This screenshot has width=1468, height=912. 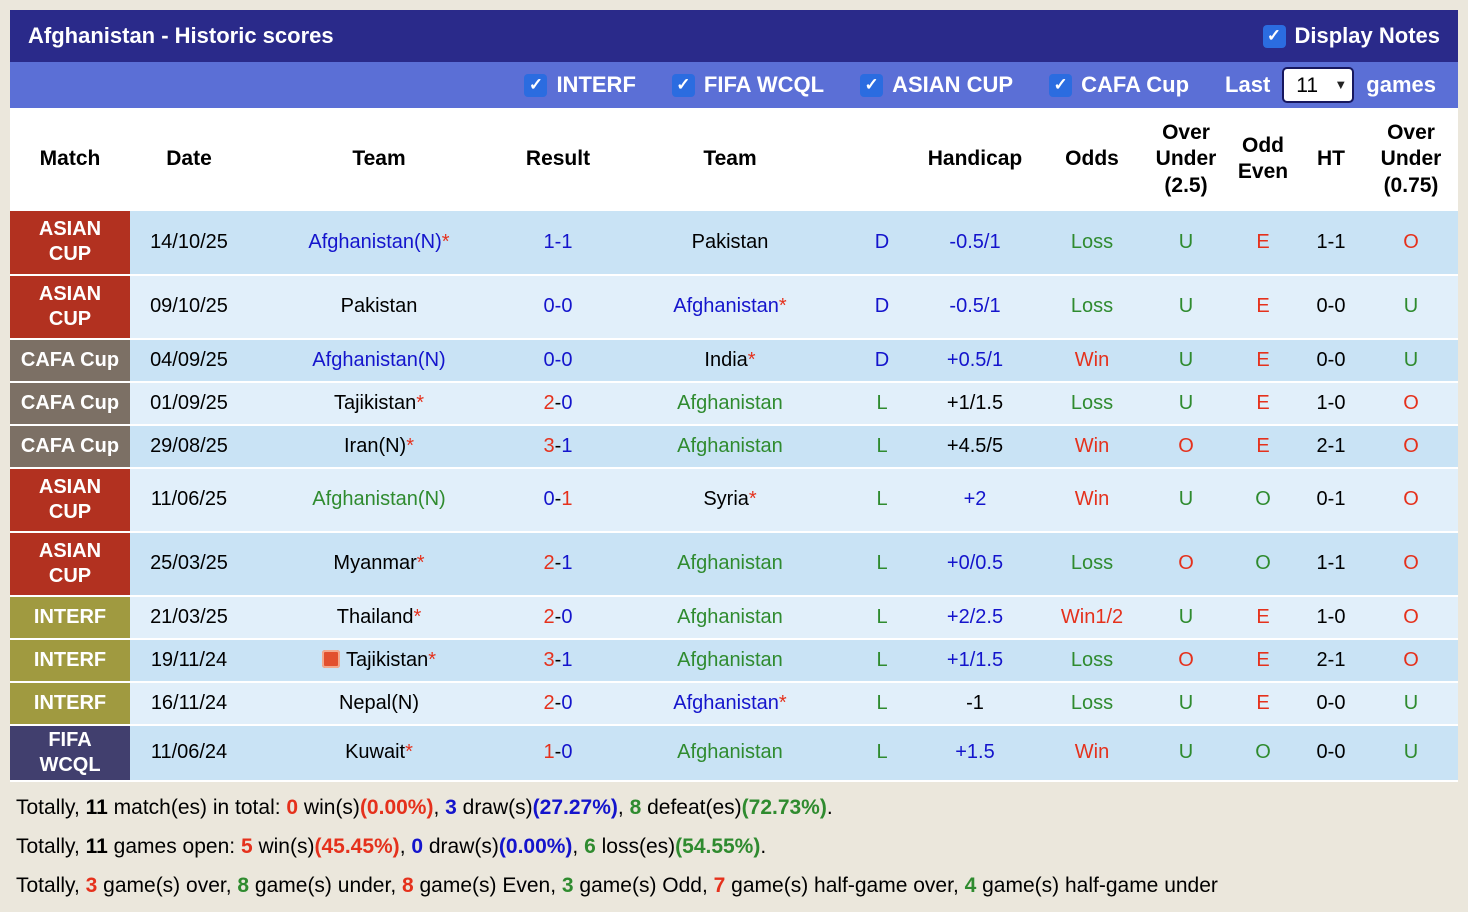 I want to click on col-header-away-team: Team, so click(x=730, y=159).